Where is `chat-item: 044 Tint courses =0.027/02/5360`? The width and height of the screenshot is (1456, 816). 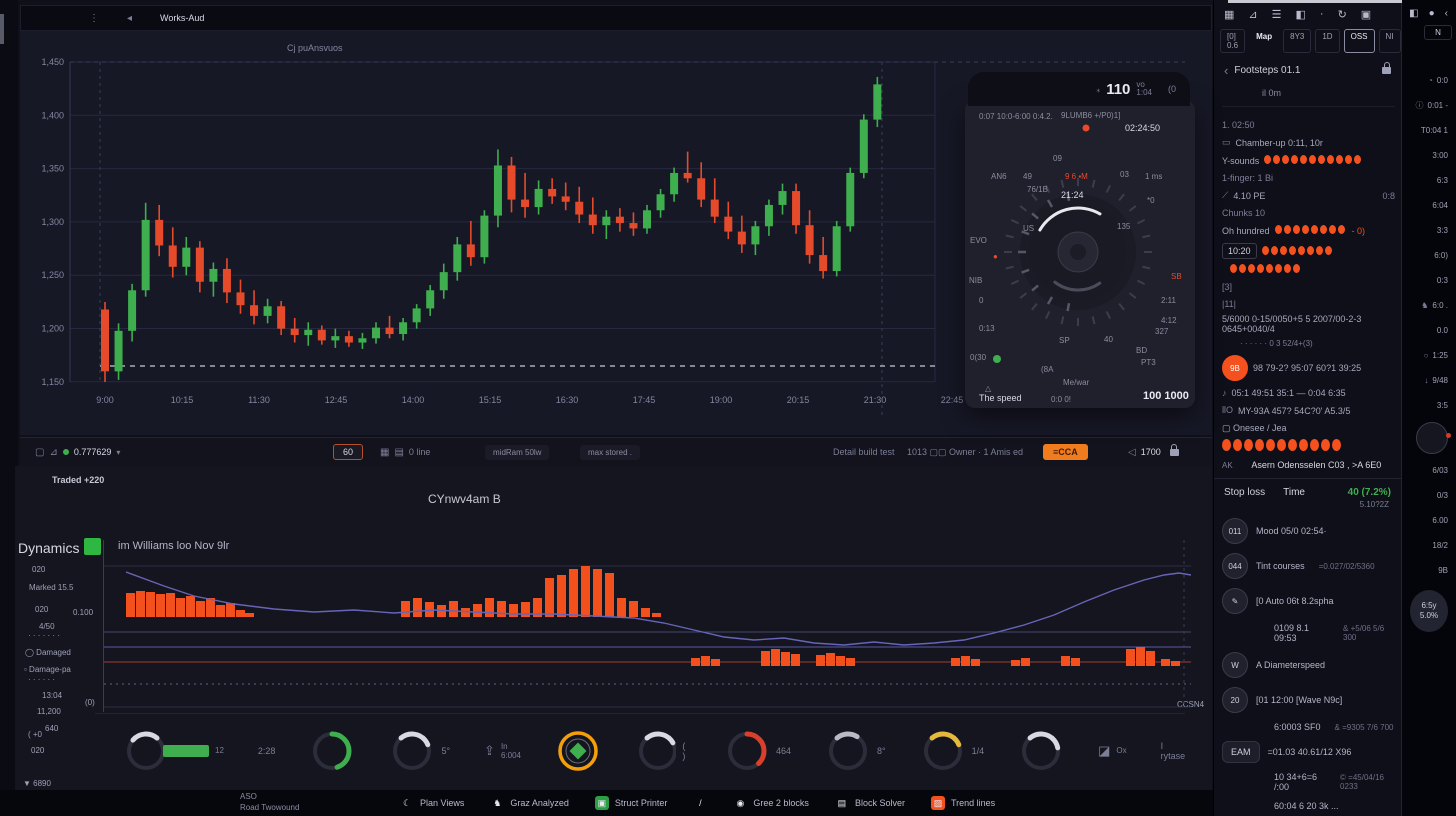 chat-item: 044 Tint courses =0.027/02/5360 is located at coordinates (1308, 566).